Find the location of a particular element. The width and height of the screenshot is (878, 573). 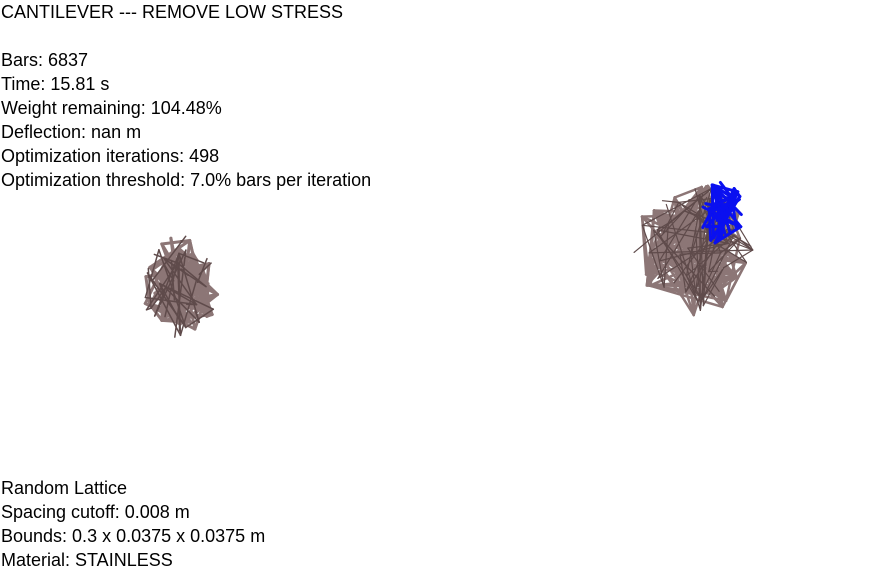

footer-bounds: Bounds: 0.3 x 0.0375 x 0.0375 m is located at coordinates (133, 536).